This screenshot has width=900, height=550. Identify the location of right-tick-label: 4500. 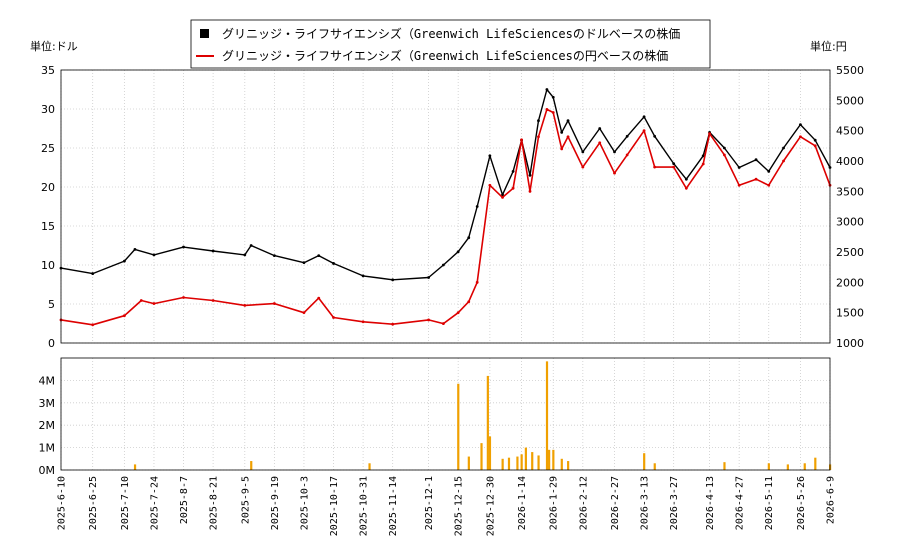
(850, 131).